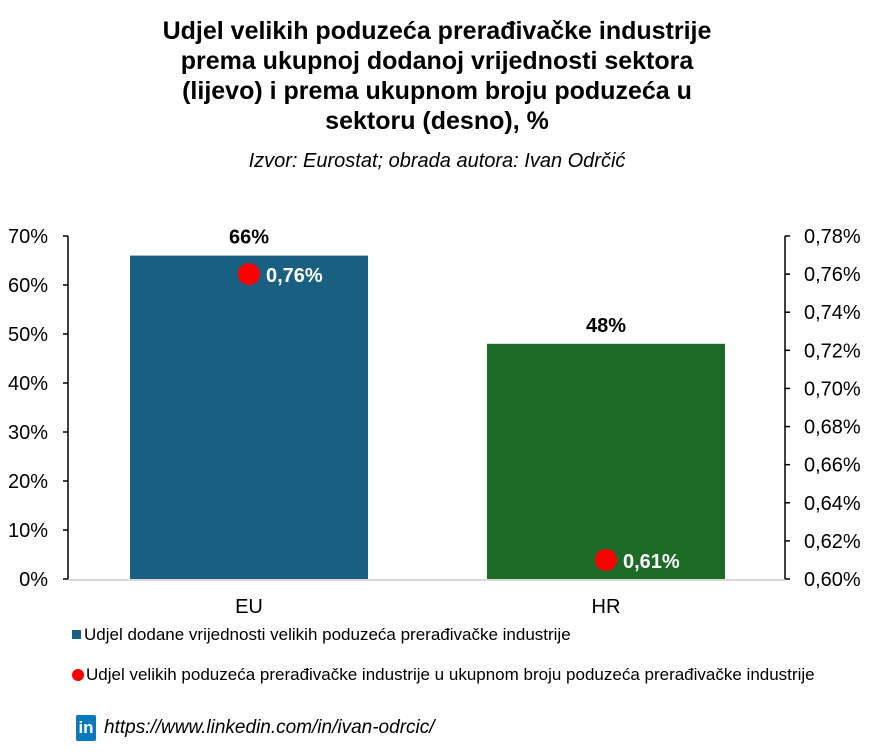  Describe the element at coordinates (832, 389) in the screenshot. I see `right-tick-label: 0,70%` at that location.